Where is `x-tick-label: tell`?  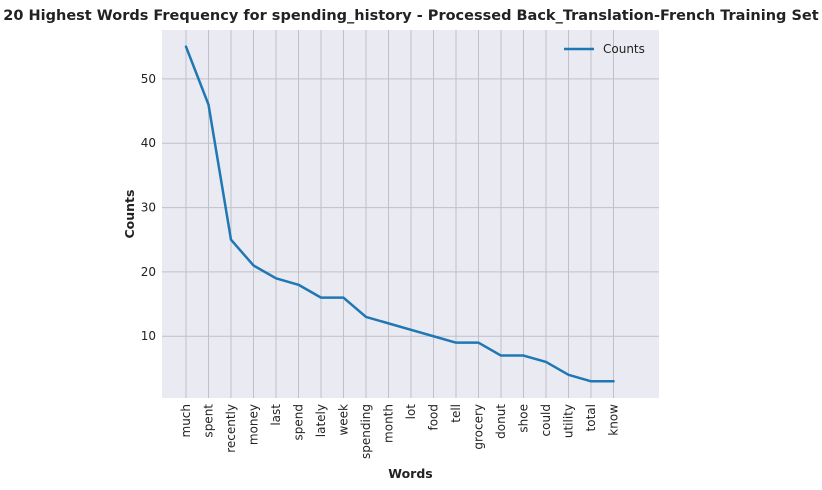
x-tick-label: tell is located at coordinates (456, 413).